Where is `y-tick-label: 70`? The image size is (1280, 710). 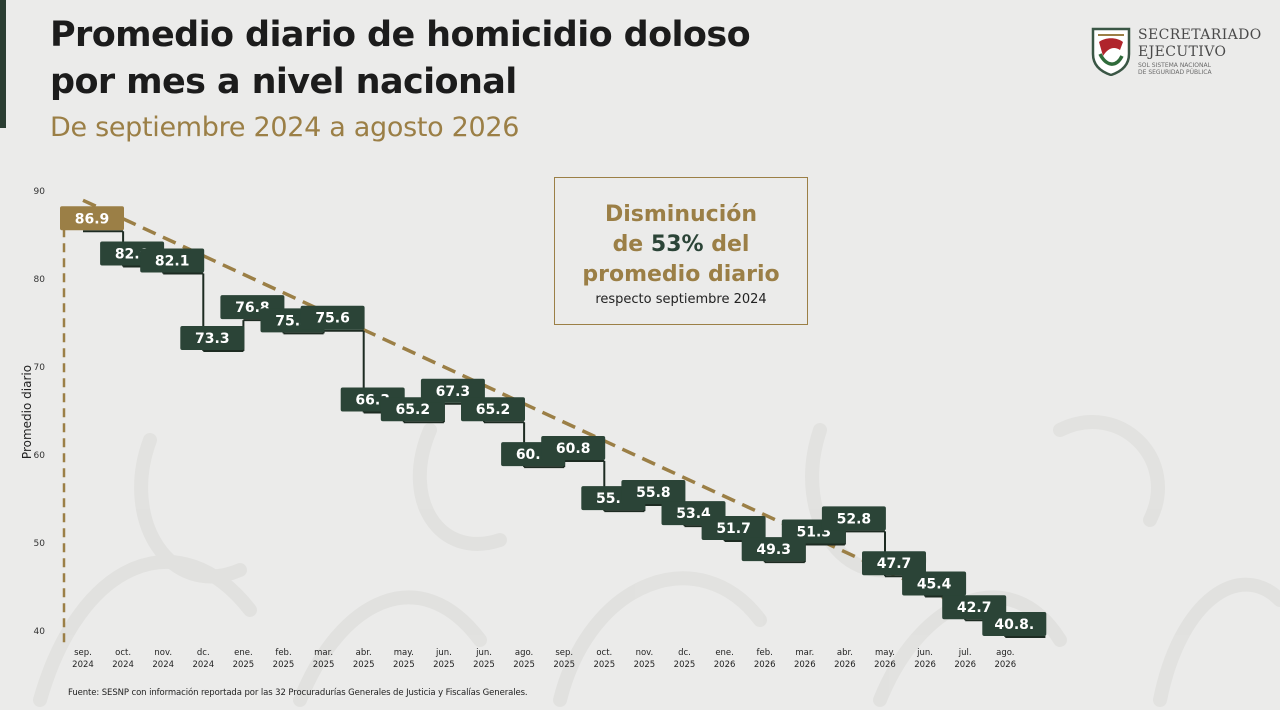
y-tick-label: 70 is located at coordinates (40, 368).